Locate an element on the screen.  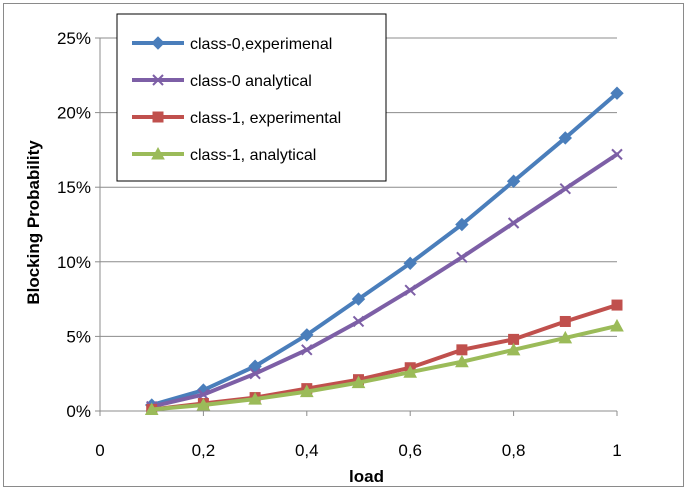
legend-item: class-1, experimental is located at coordinates (236, 118).